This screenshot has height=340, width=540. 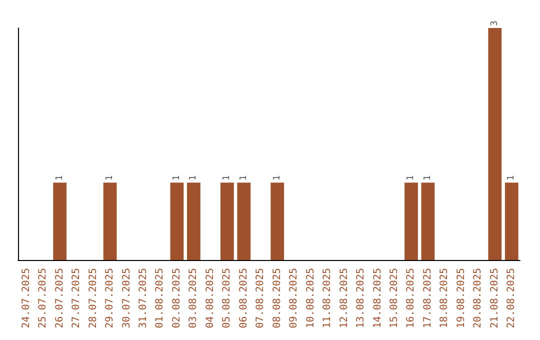 What do you see at coordinates (110, 298) in the screenshot?
I see `x-tick-label: 29.07.2025` at bounding box center [110, 298].